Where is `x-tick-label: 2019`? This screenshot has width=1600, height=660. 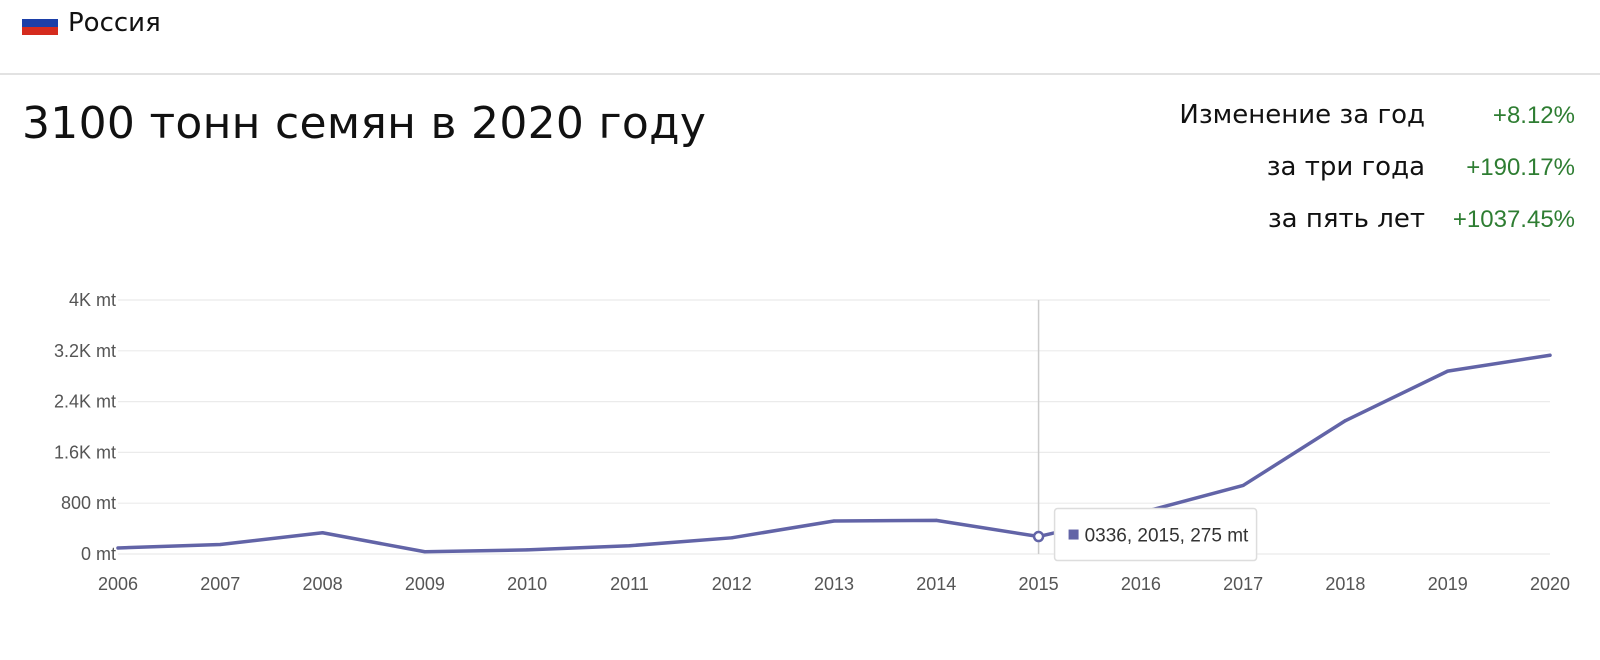 x-tick-label: 2019 is located at coordinates (1448, 584).